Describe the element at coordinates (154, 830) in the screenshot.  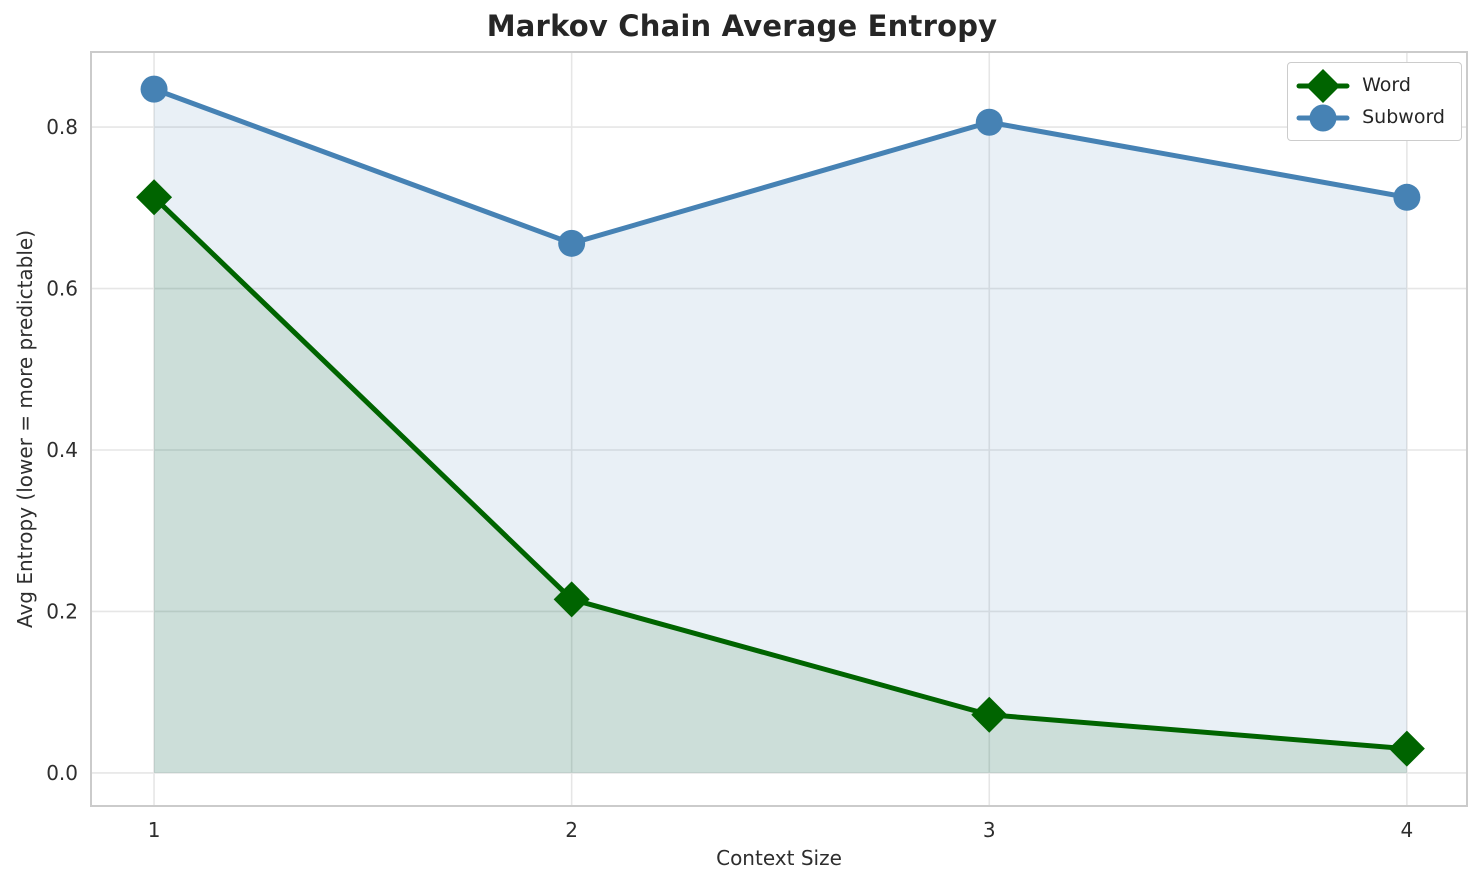
I see `x-tick-label: 1` at that location.